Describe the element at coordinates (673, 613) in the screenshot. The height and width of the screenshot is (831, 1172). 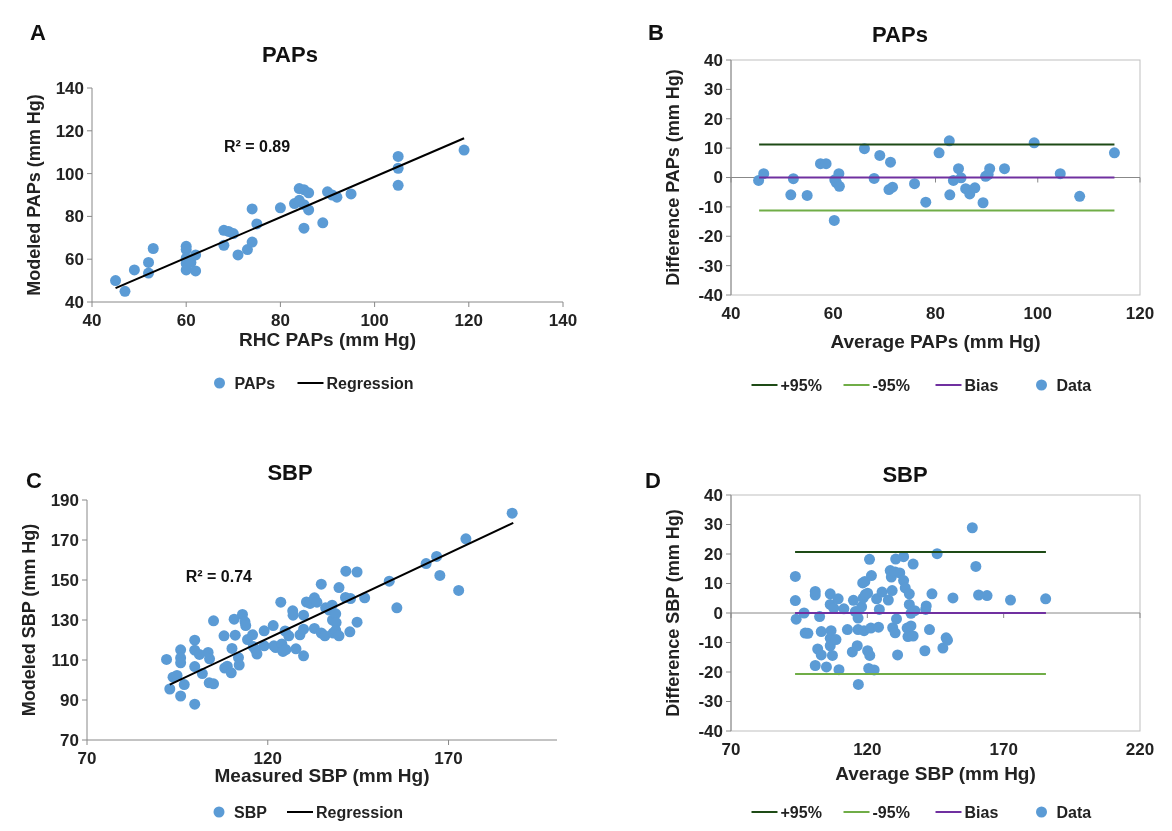
I see `y-axis-title: Difference SBP (mm Hg)` at that location.